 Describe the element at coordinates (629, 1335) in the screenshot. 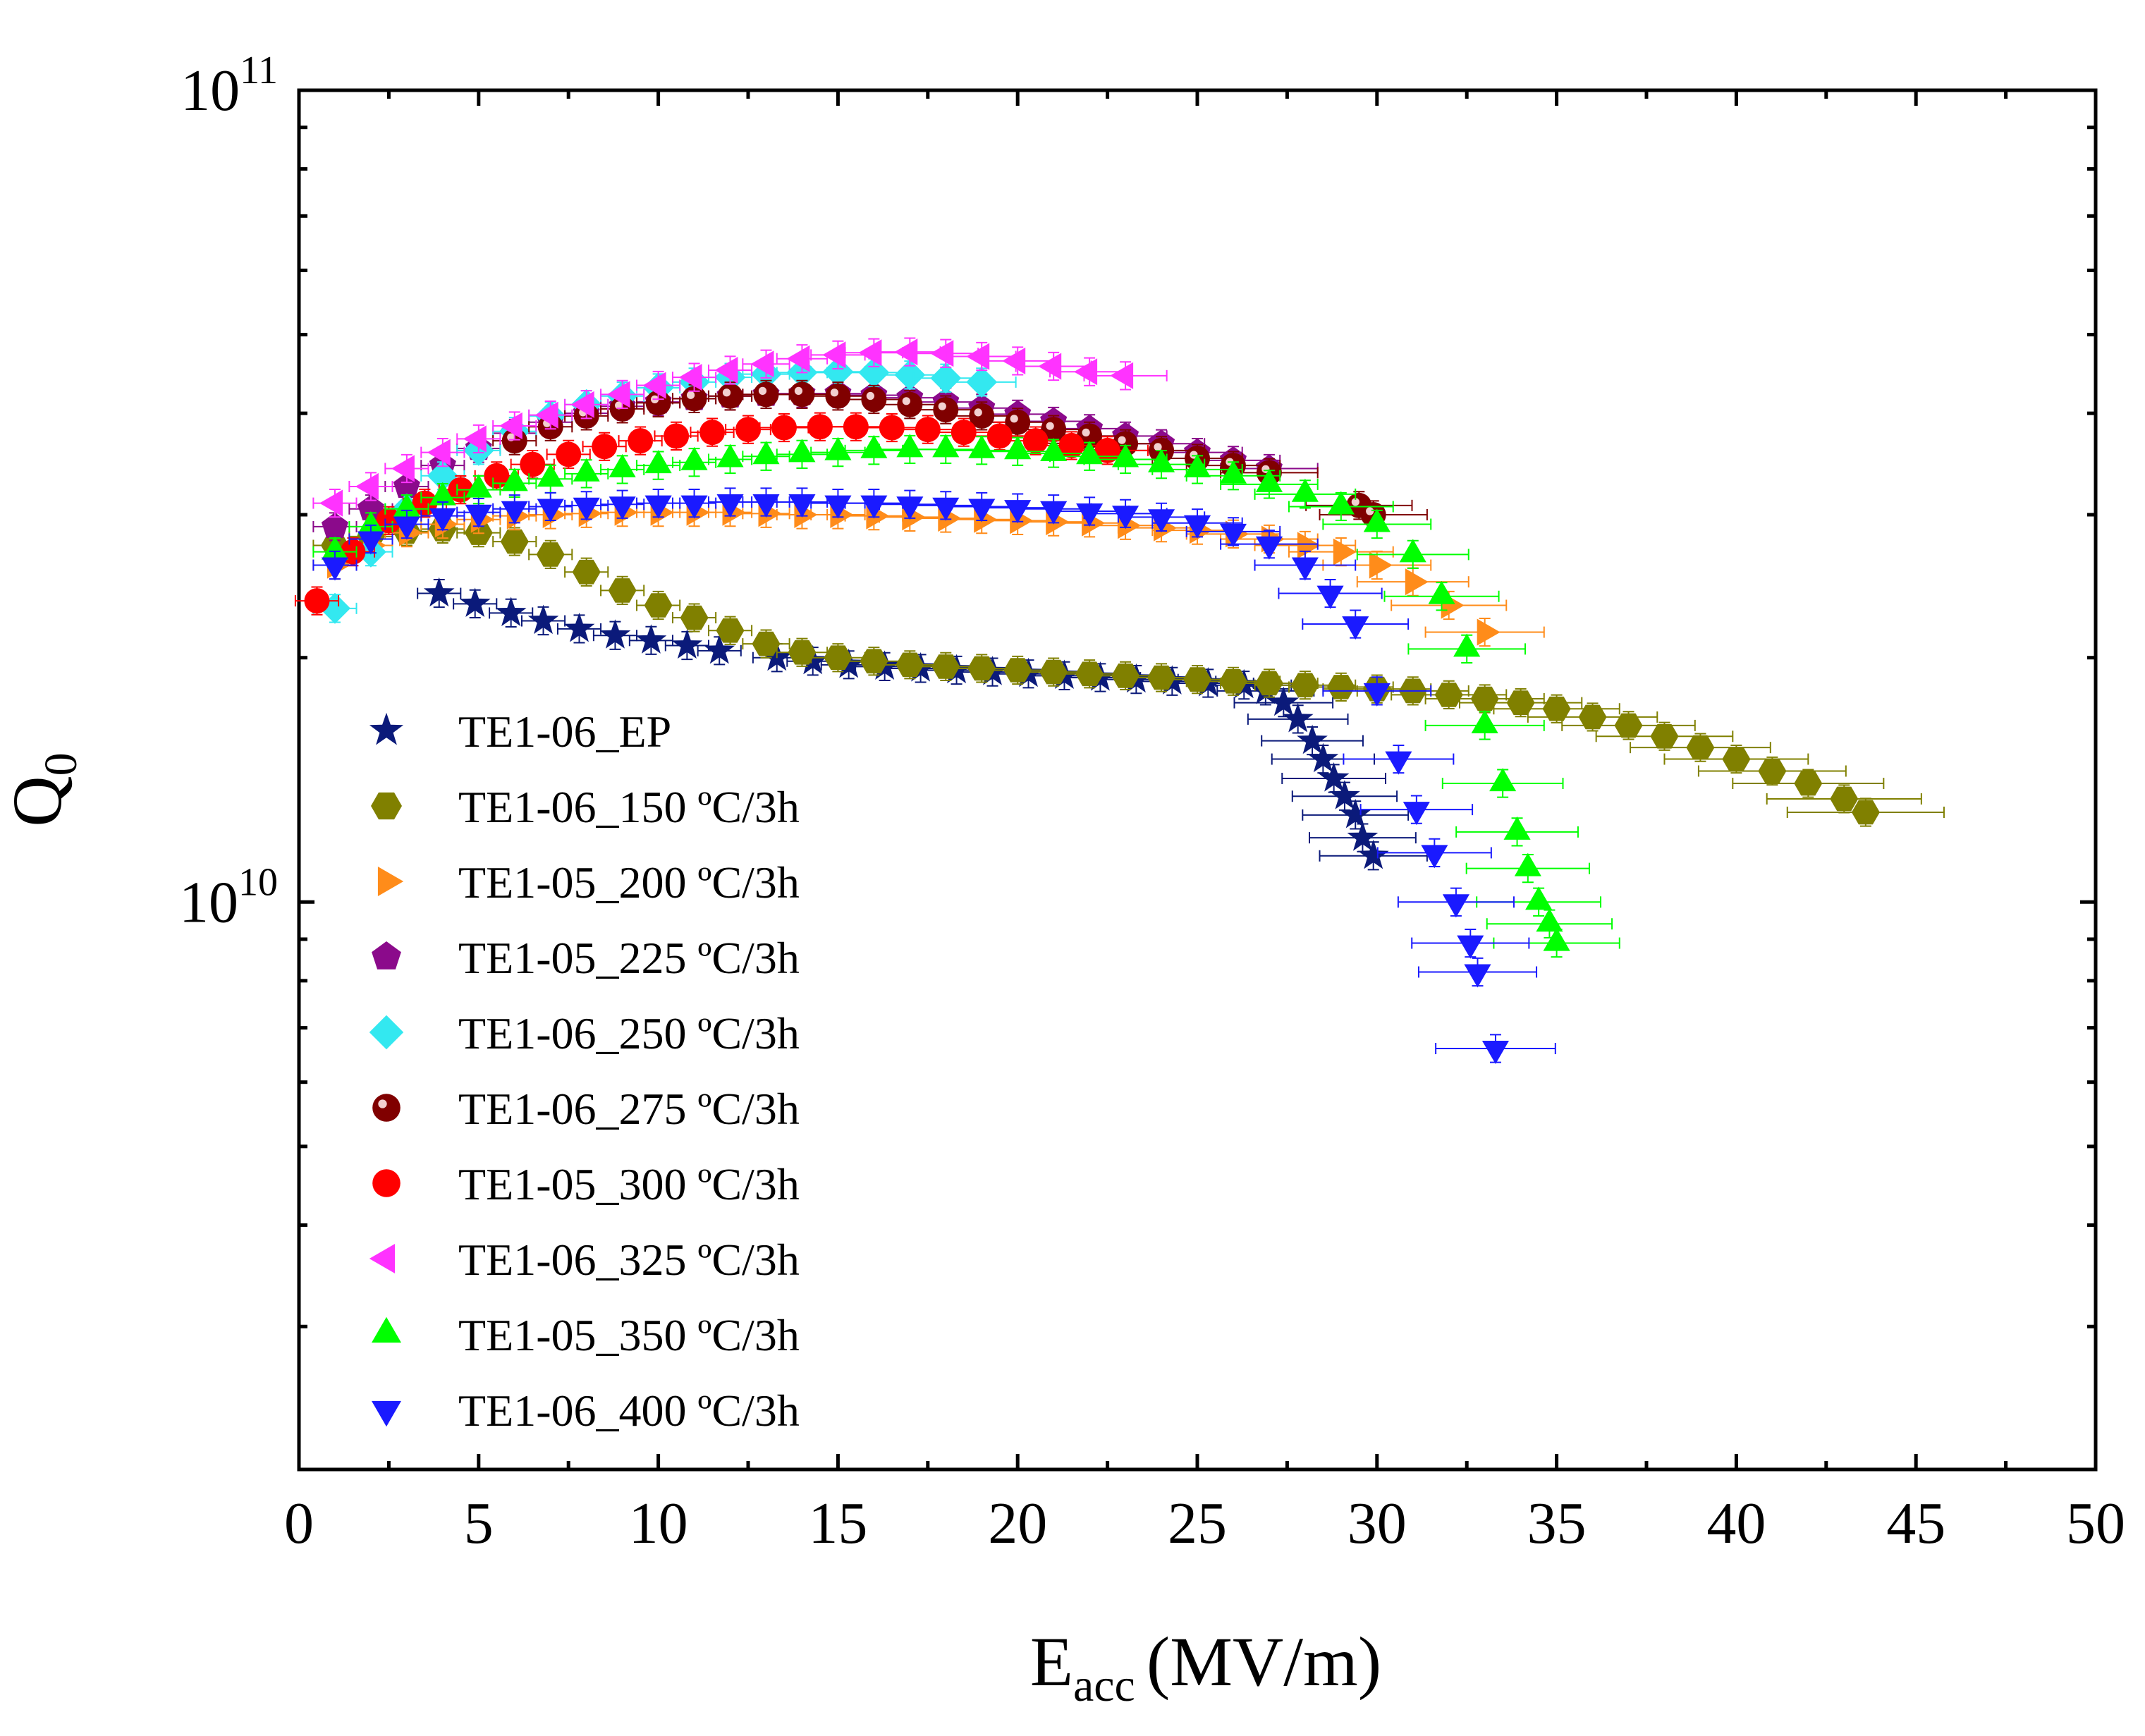

I see `legend-label: TE1-05_350 ºC/3h` at that location.